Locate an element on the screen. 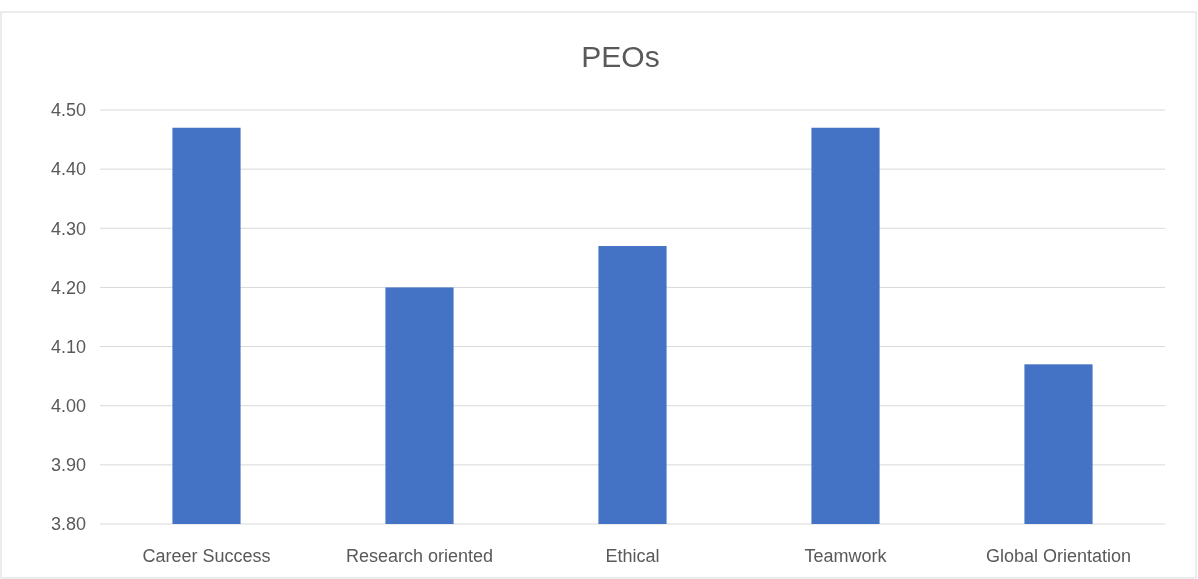 This screenshot has width=1198, height=579. y-tick-label: 4.40 is located at coordinates (68, 169).